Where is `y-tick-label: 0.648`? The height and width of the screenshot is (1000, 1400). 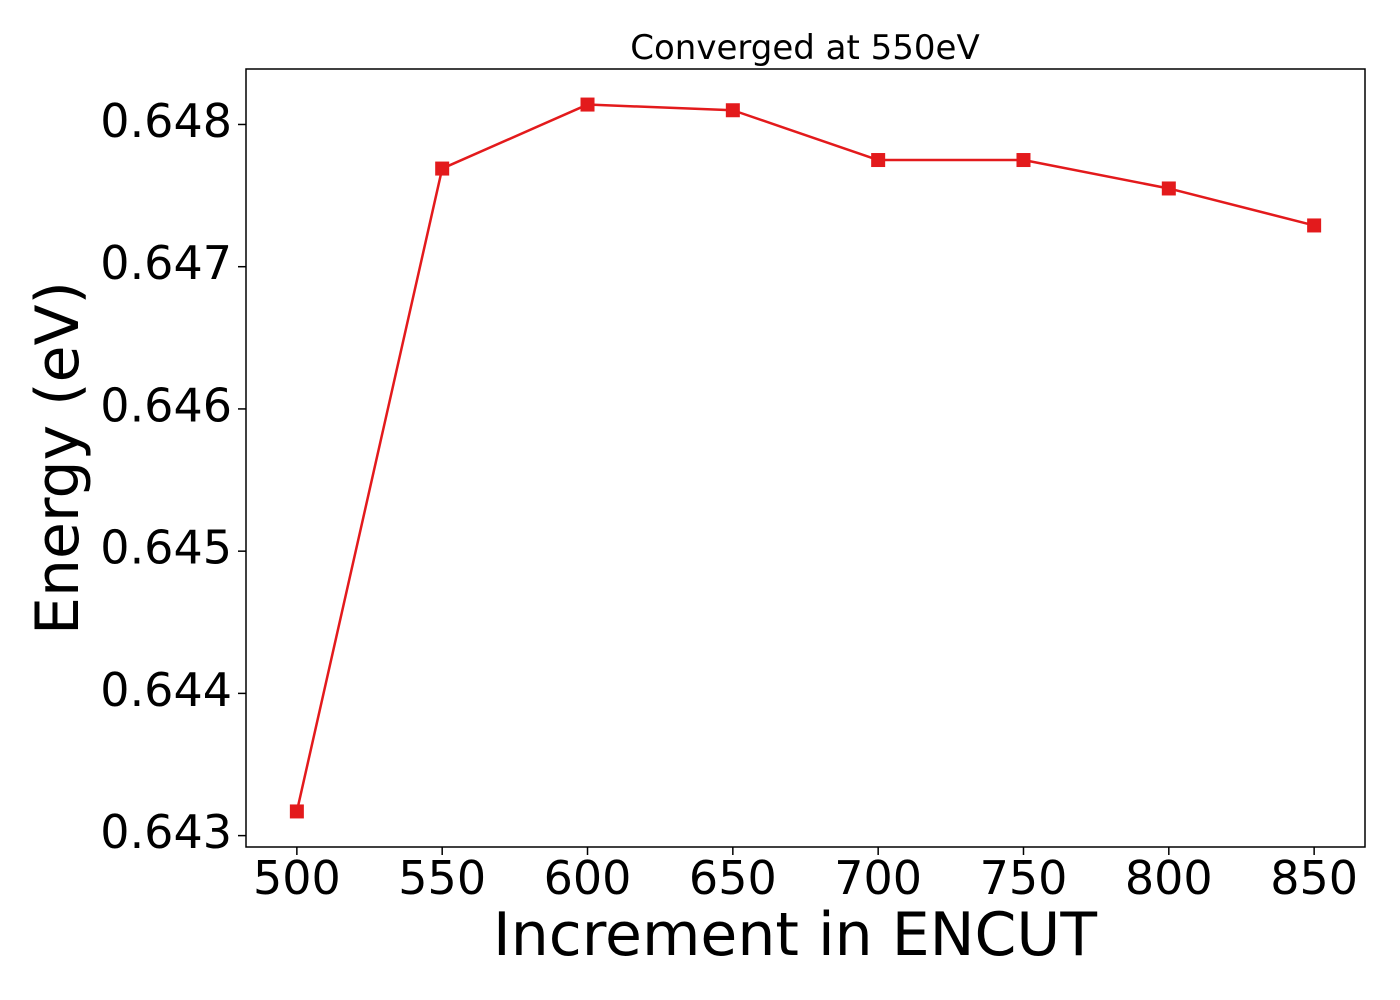
y-tick-label: 0.648 is located at coordinates (166, 121).